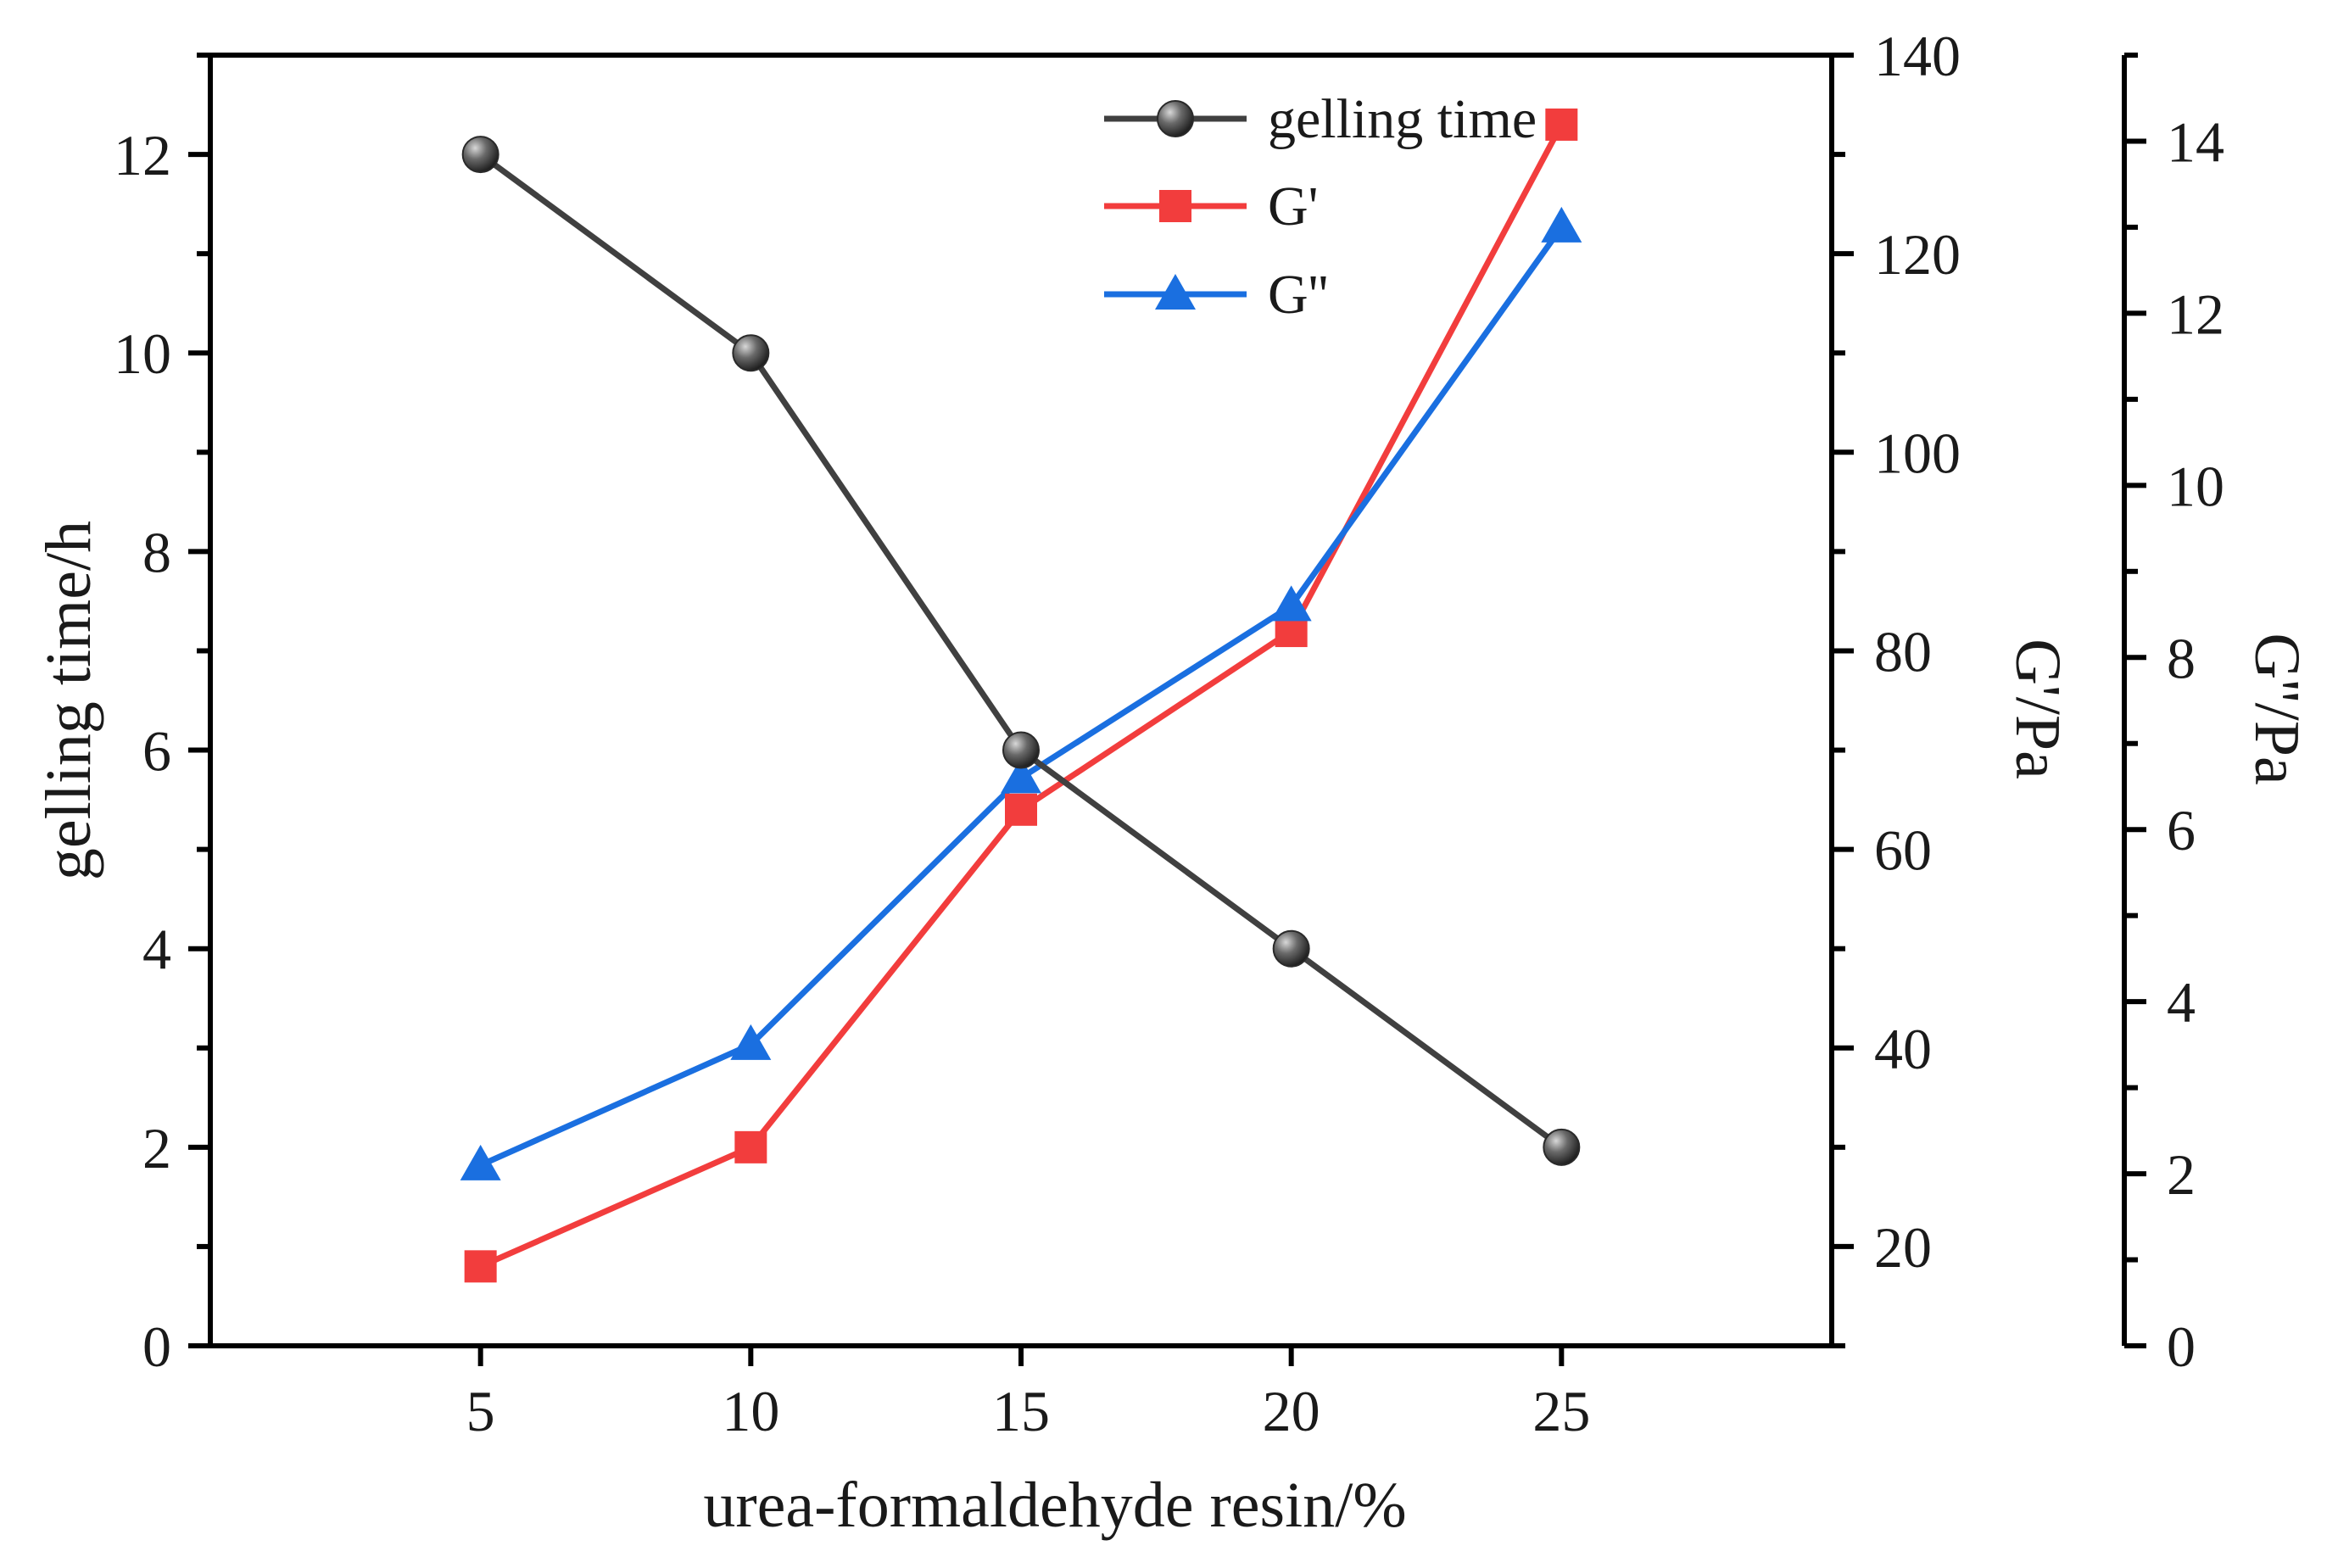  Describe the element at coordinates (1917, 453) in the screenshot. I see `right1-tick-label: 100` at that location.